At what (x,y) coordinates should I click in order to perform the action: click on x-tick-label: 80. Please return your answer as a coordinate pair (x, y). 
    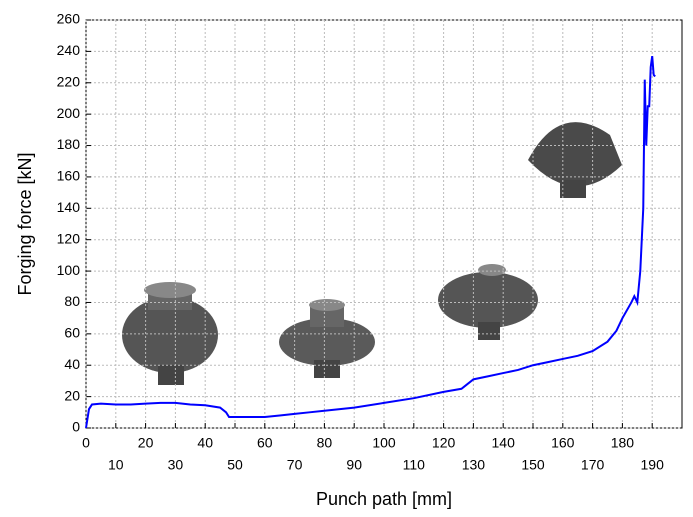
    Looking at the image, I should click on (325, 443).